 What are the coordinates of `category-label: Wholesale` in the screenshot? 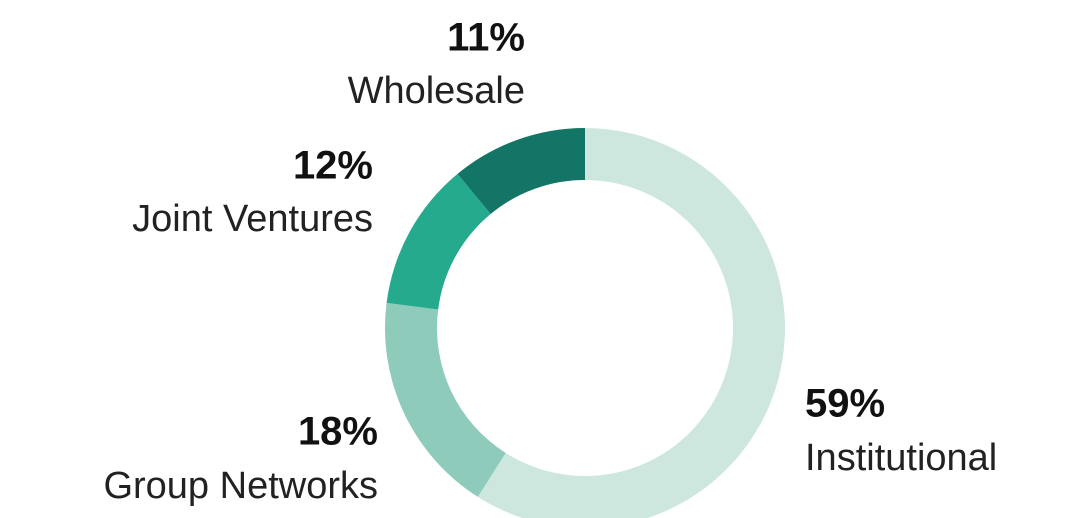 It's located at (436, 91).